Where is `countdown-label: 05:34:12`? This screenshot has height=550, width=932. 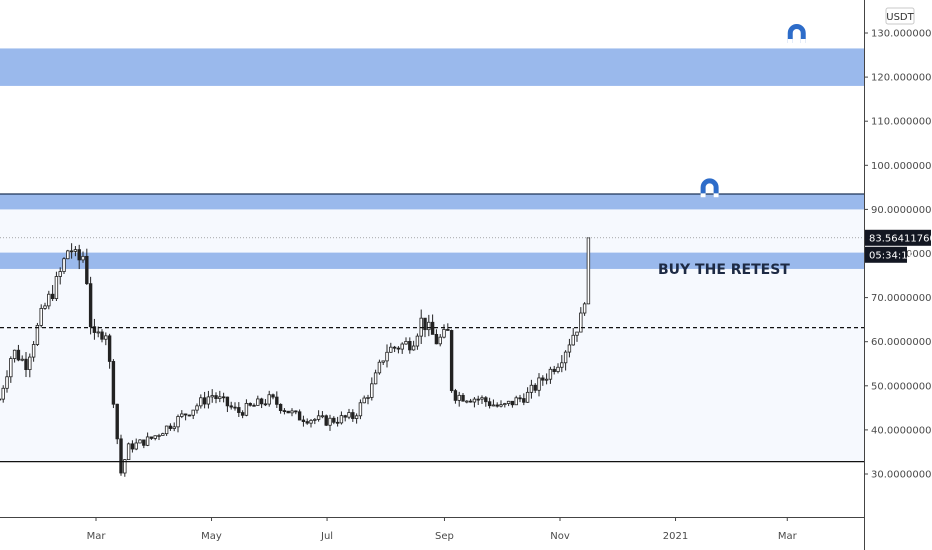
countdown-label: 05:34:12 is located at coordinates (891, 255).